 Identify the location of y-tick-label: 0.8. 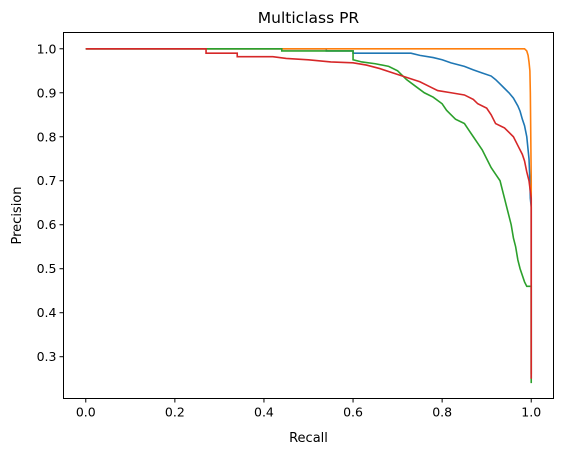
(47, 136).